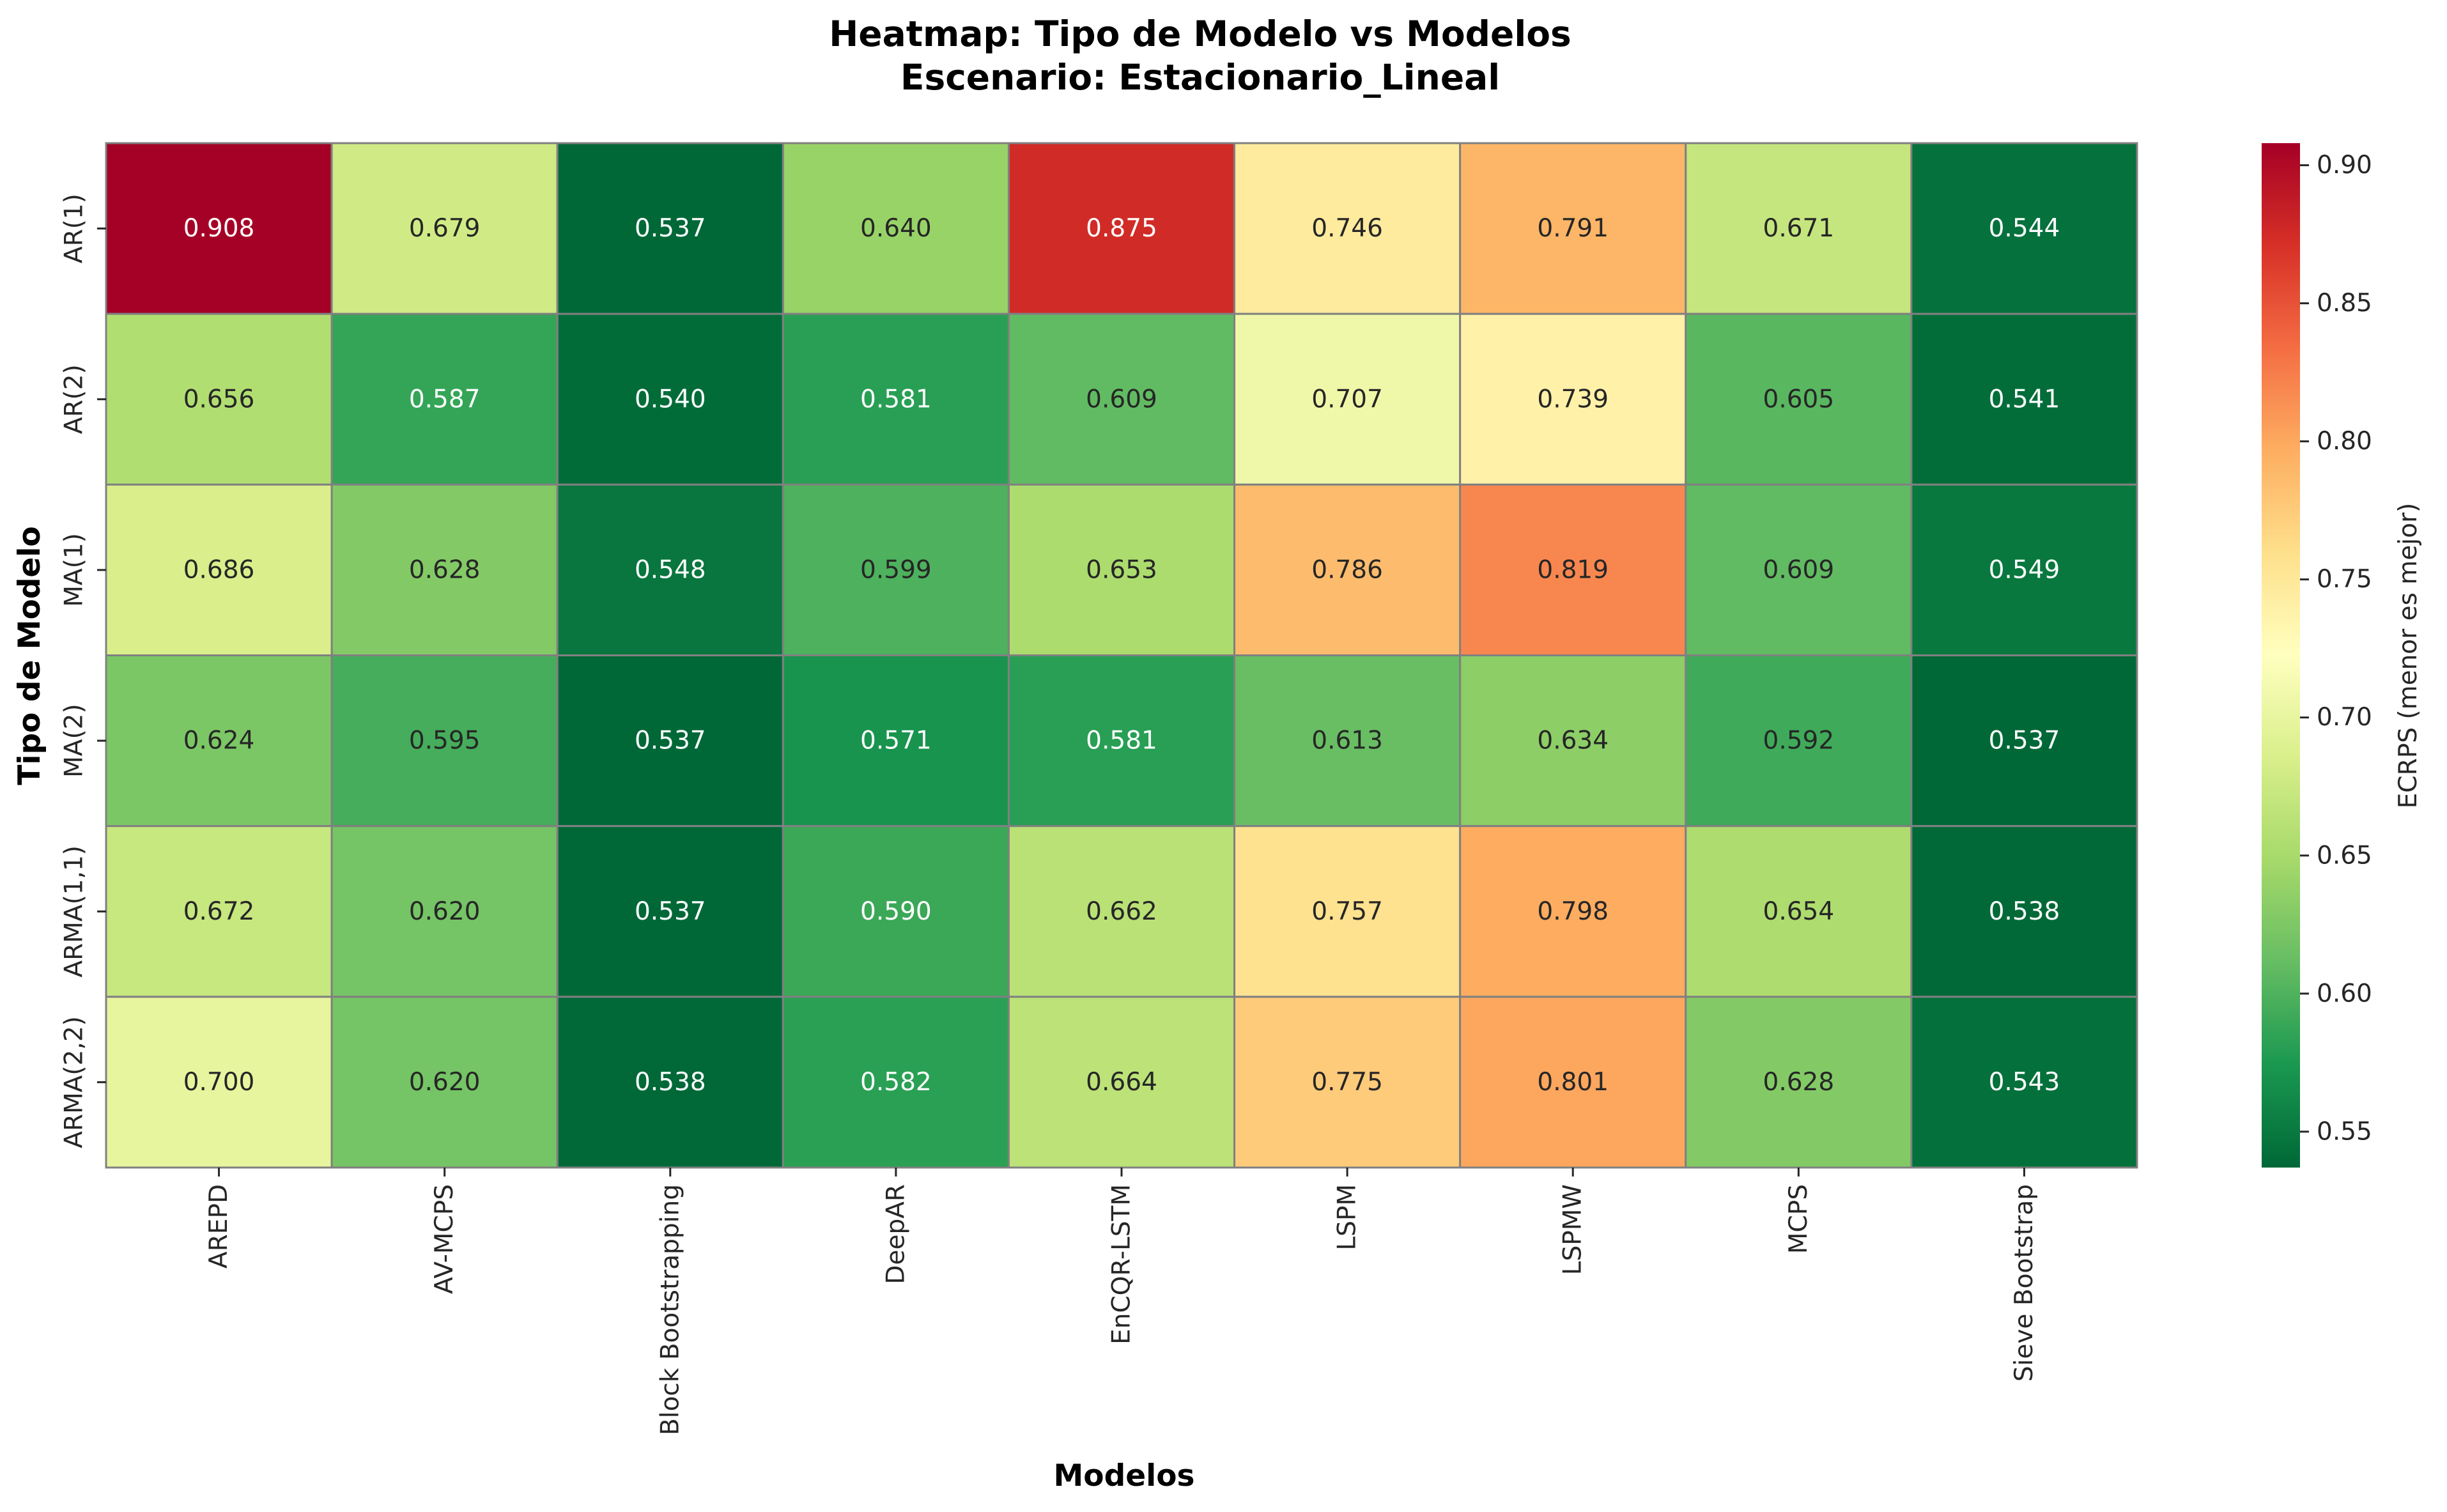 The width and height of the screenshot is (2447, 1512). Describe the element at coordinates (2344, 993) in the screenshot. I see `colorbar-tick-label: 0.60` at that location.